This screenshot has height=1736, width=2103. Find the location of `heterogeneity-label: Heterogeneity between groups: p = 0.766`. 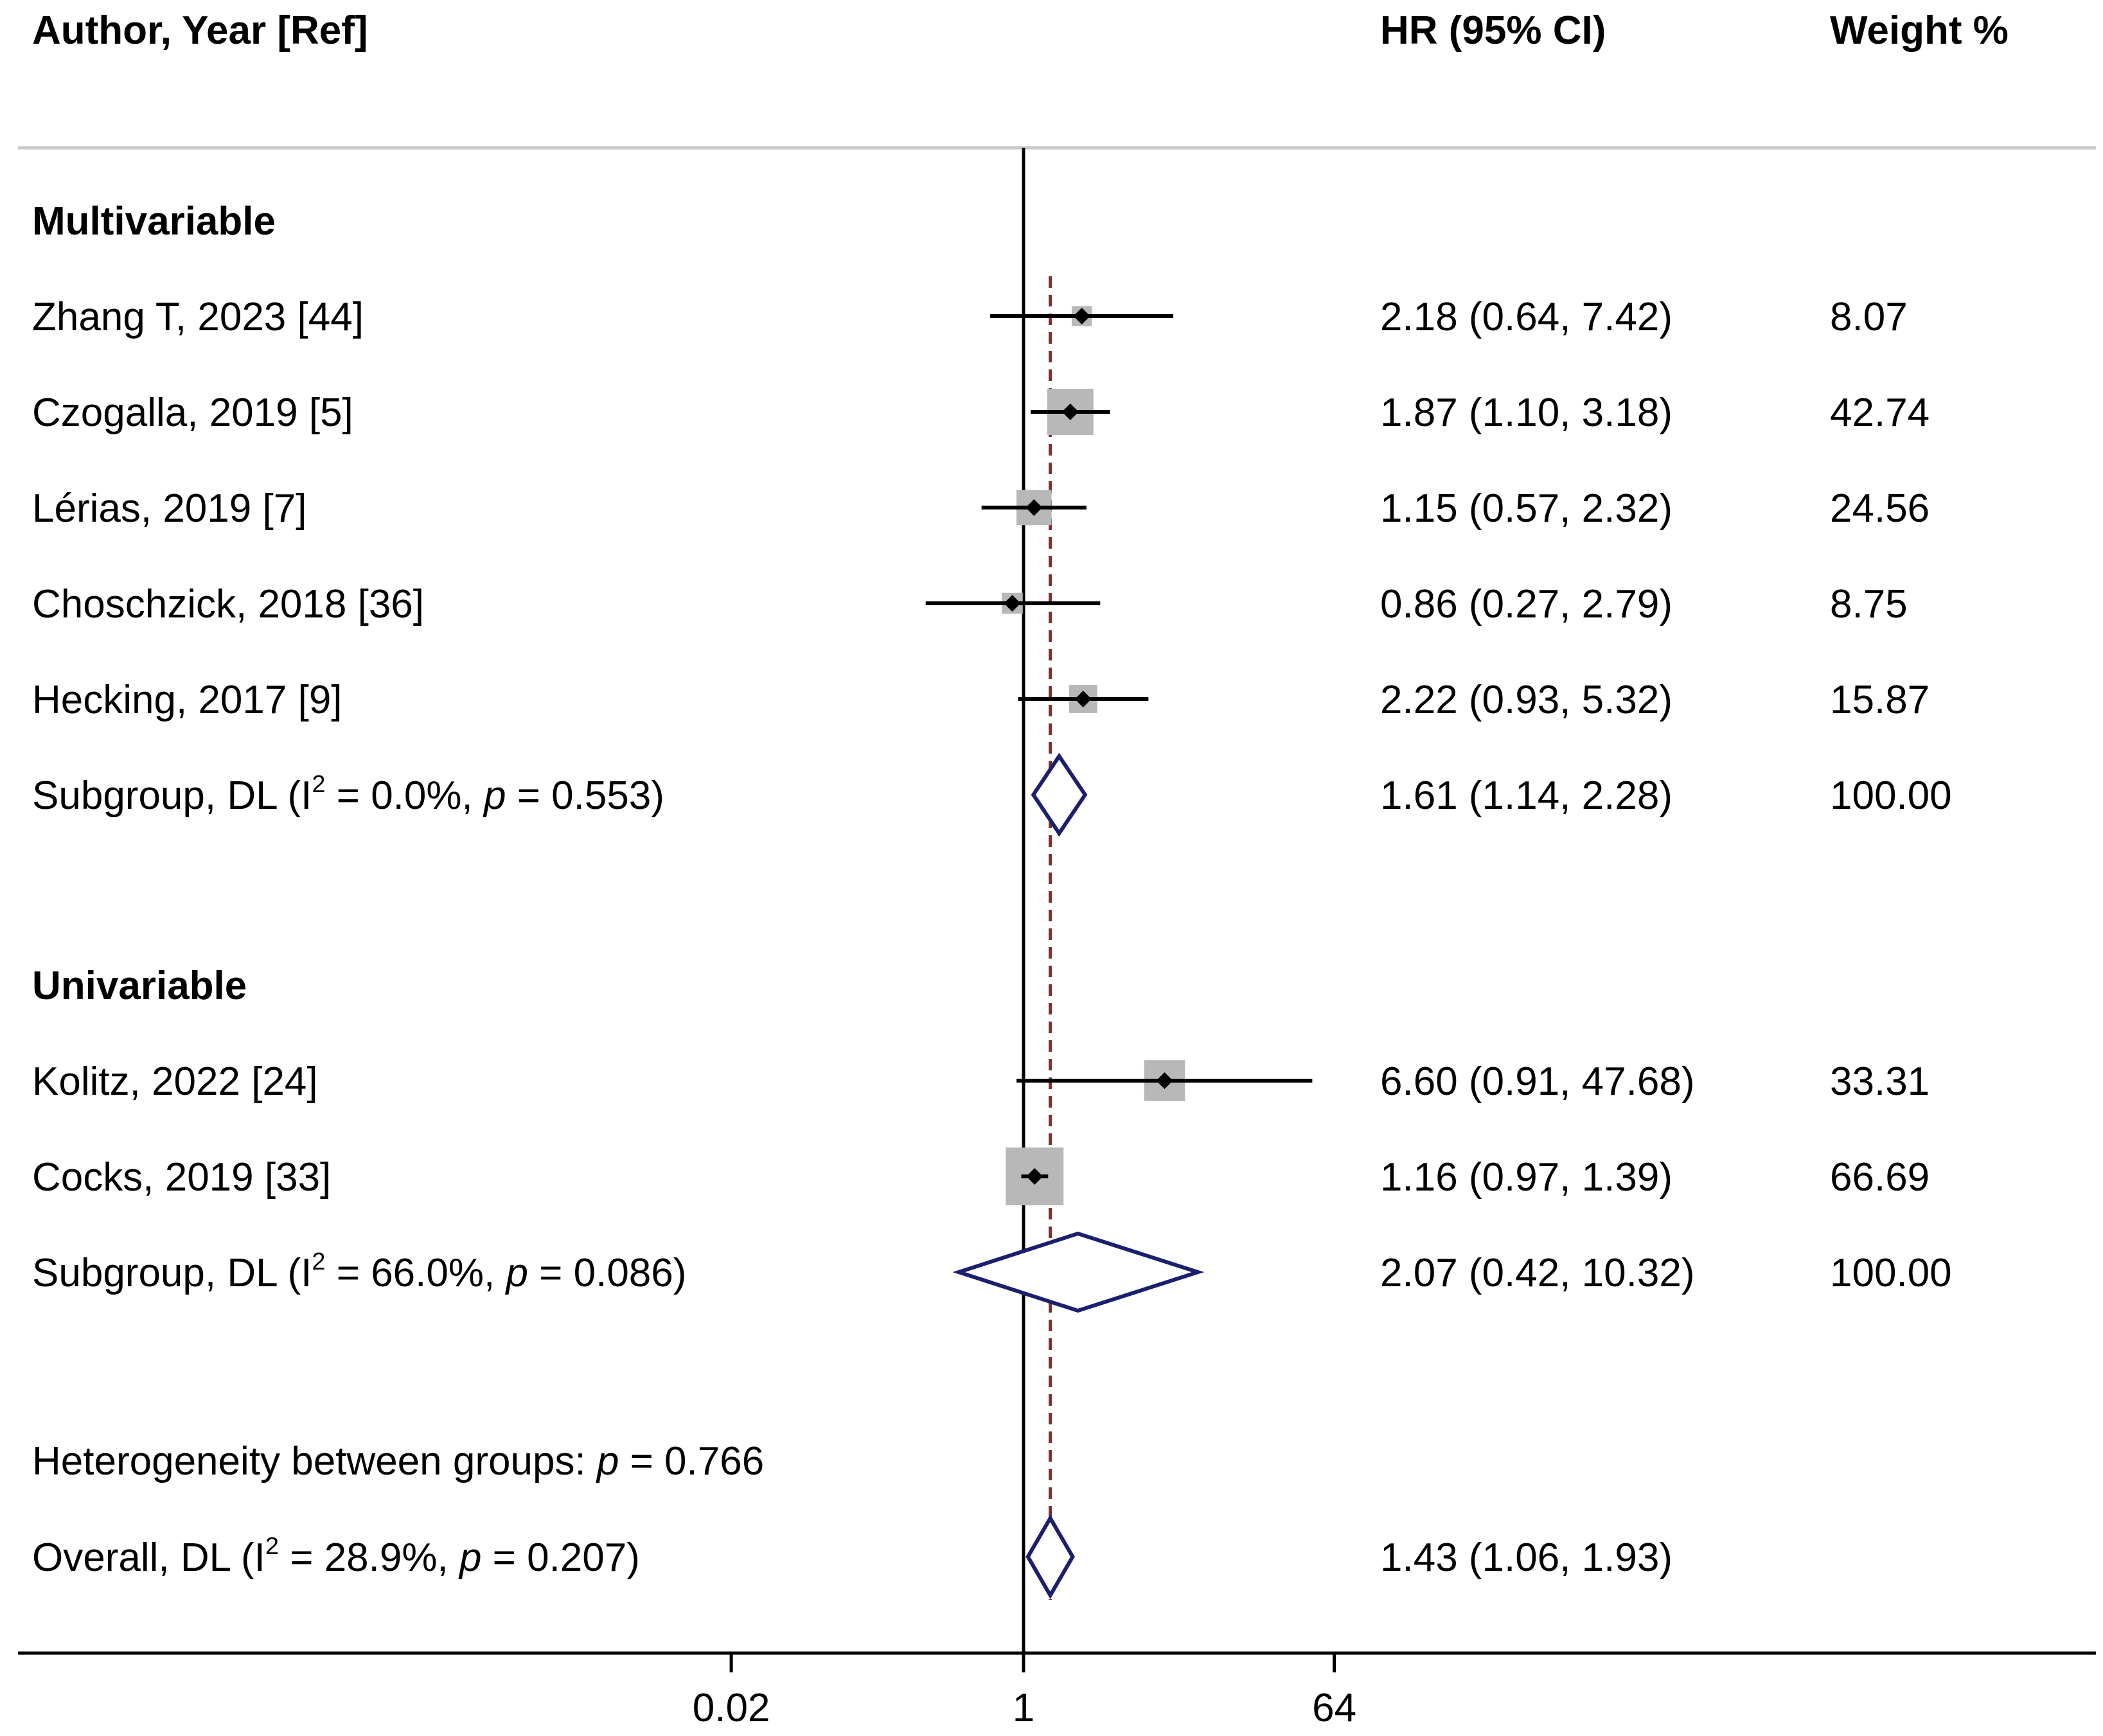

heterogeneity-label: Heterogeneity between groups: p = 0.766 is located at coordinates (398, 1461).